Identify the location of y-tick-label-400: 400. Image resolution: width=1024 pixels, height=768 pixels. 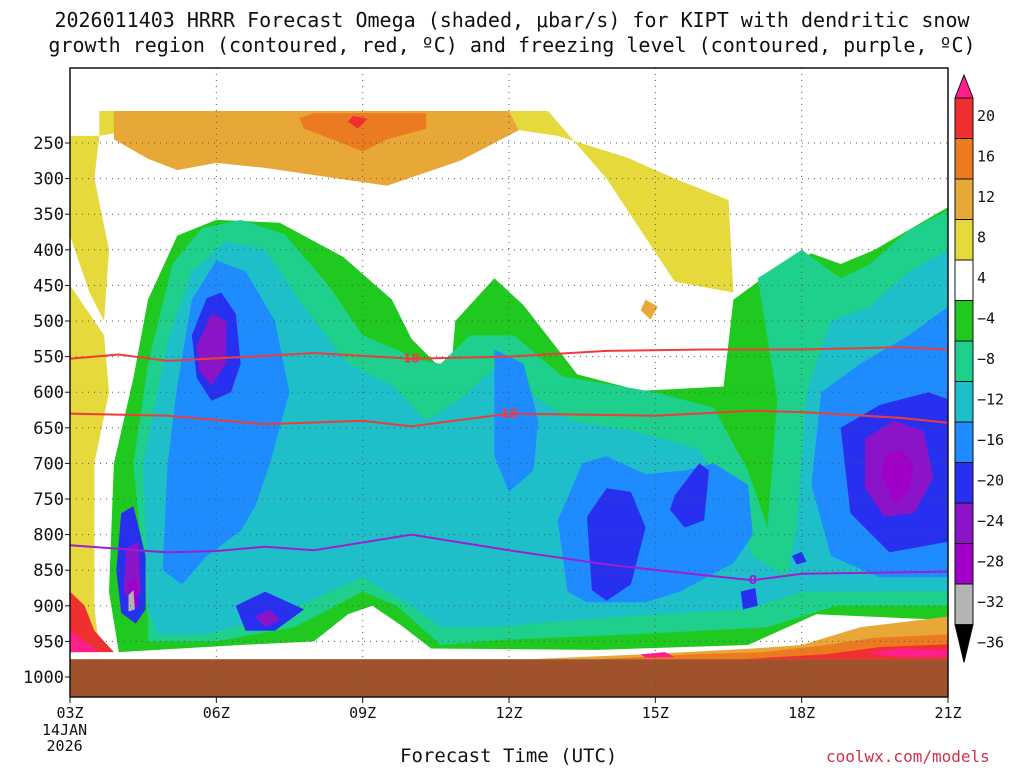
(48, 251).